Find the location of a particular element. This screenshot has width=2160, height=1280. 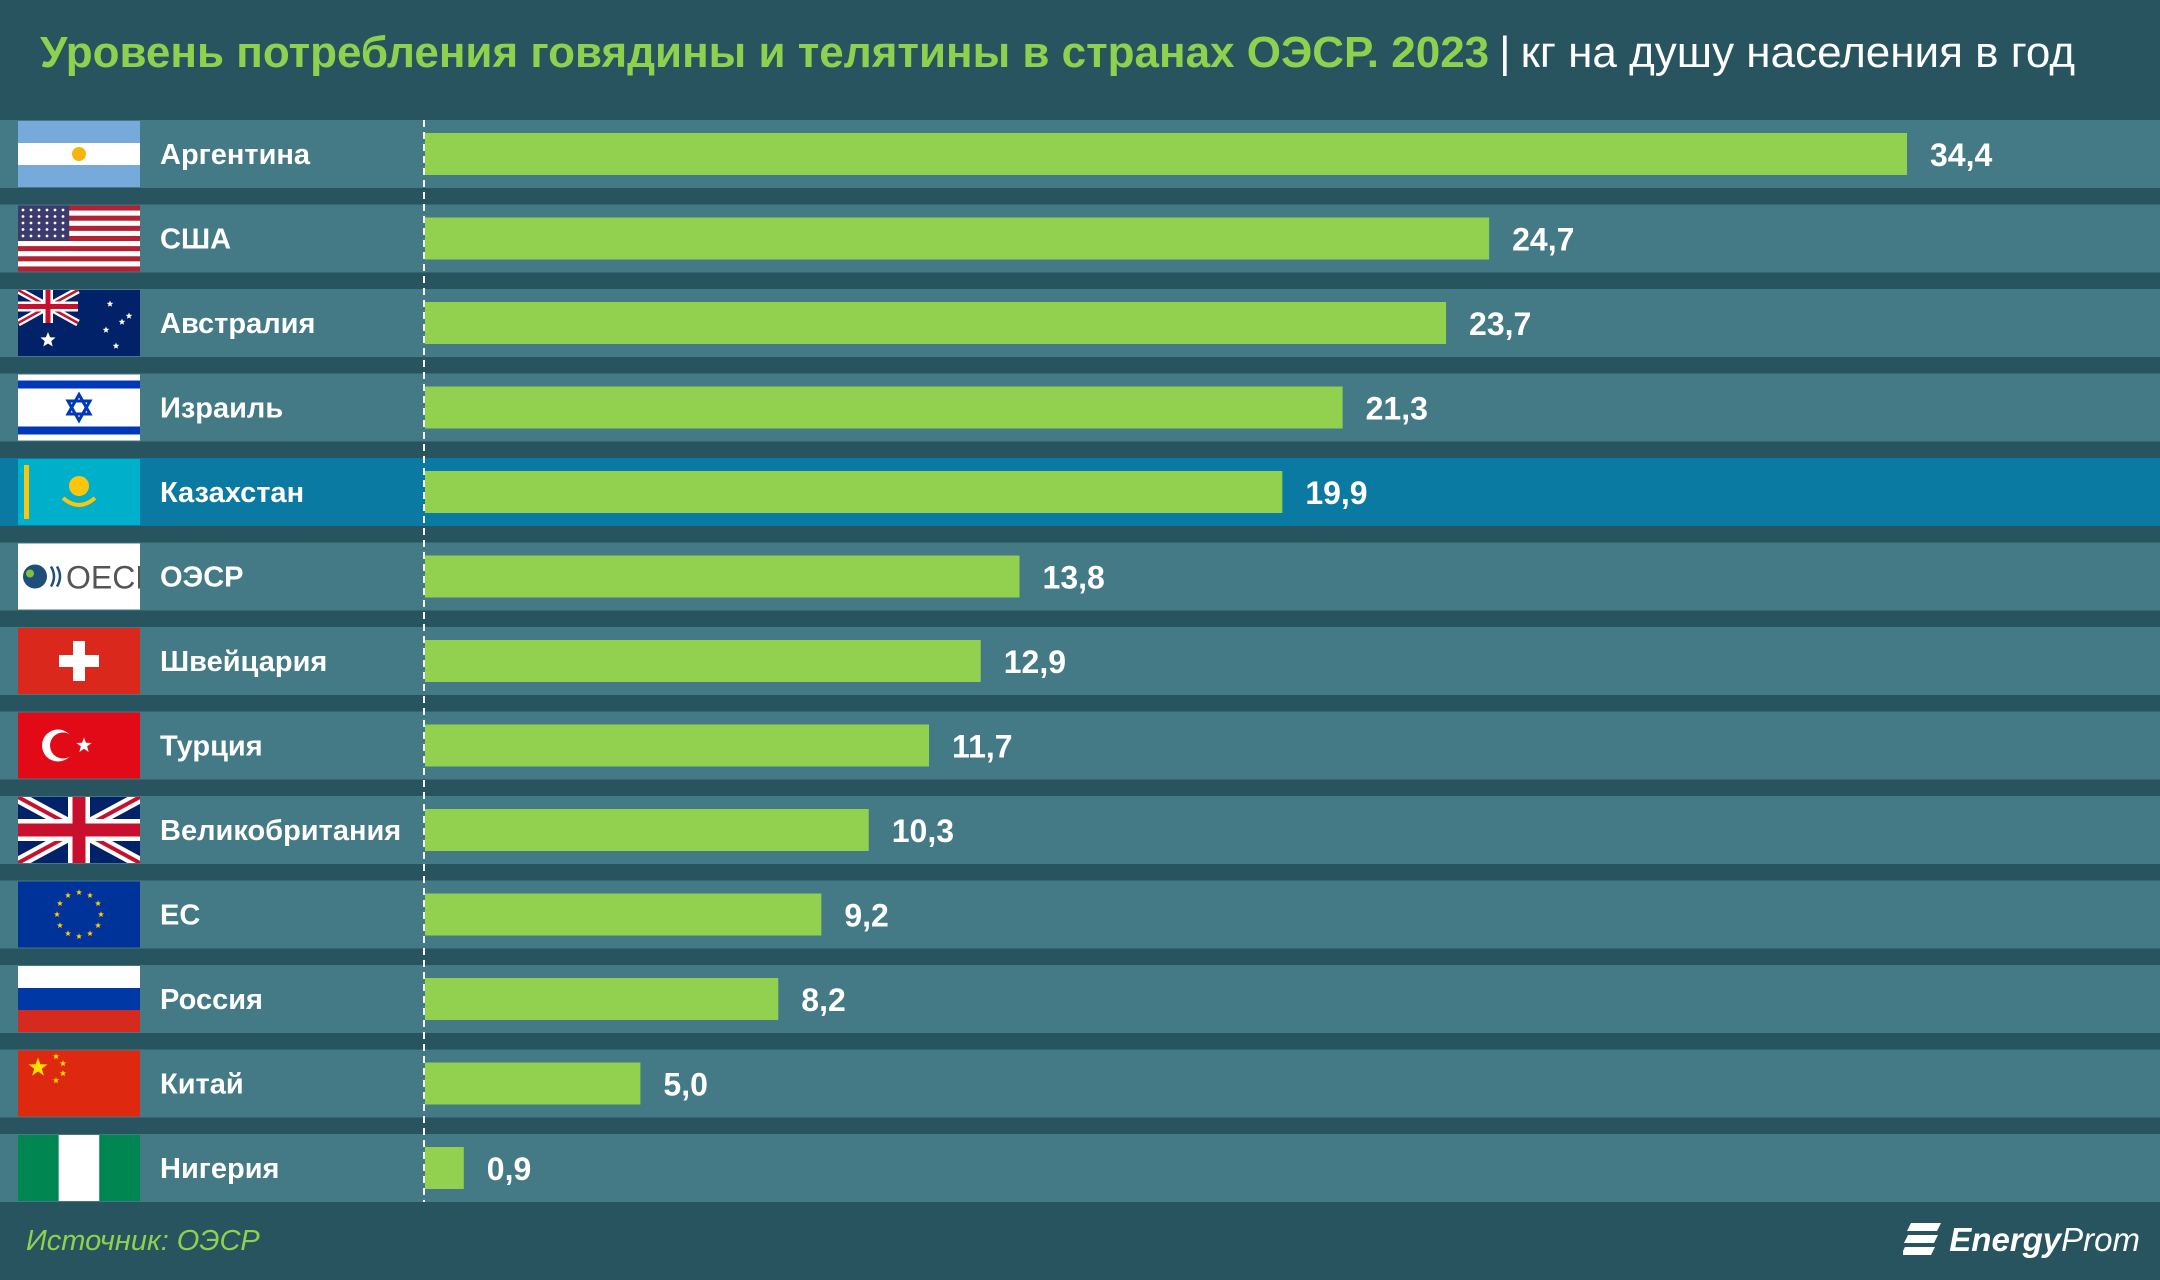

unit-label: кг на душу населения в год is located at coordinates (1798, 52).